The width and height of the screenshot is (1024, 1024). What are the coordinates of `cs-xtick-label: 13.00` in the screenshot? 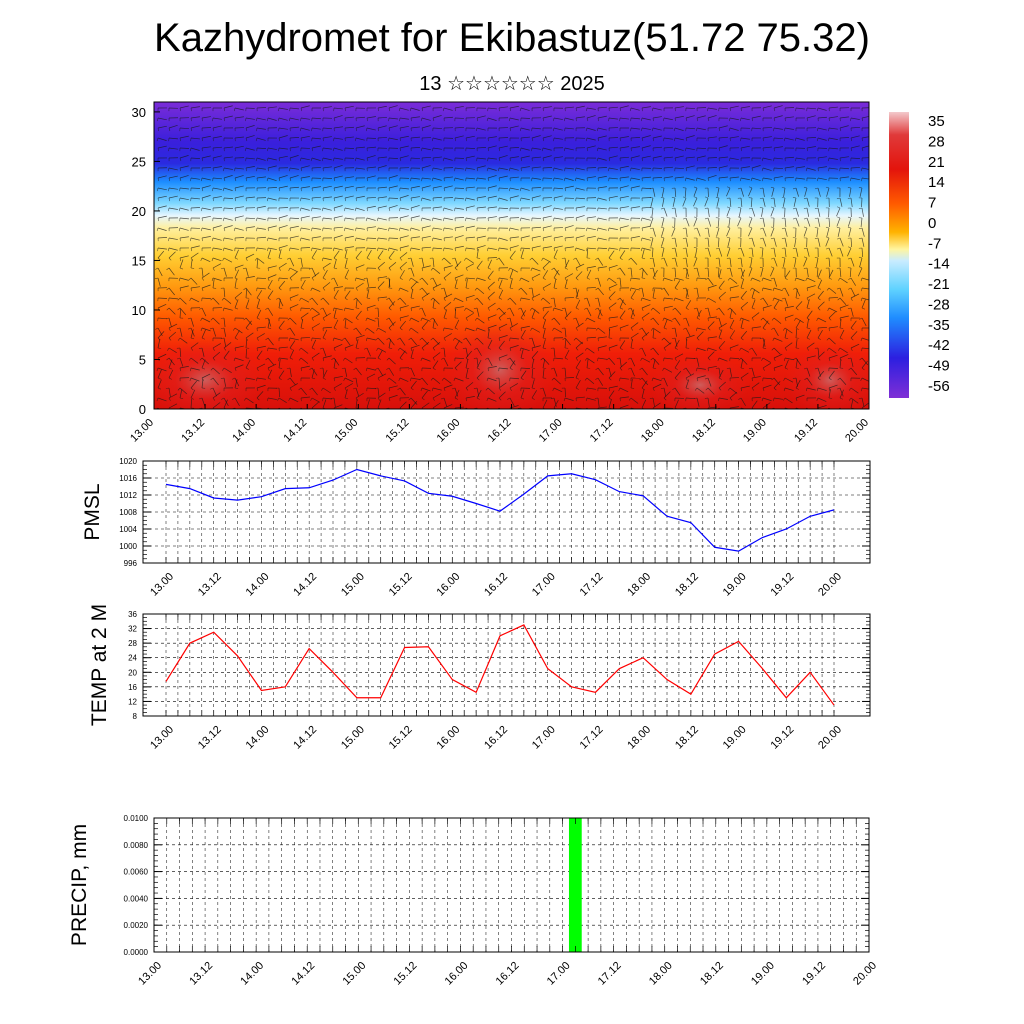 It's located at (142, 431).